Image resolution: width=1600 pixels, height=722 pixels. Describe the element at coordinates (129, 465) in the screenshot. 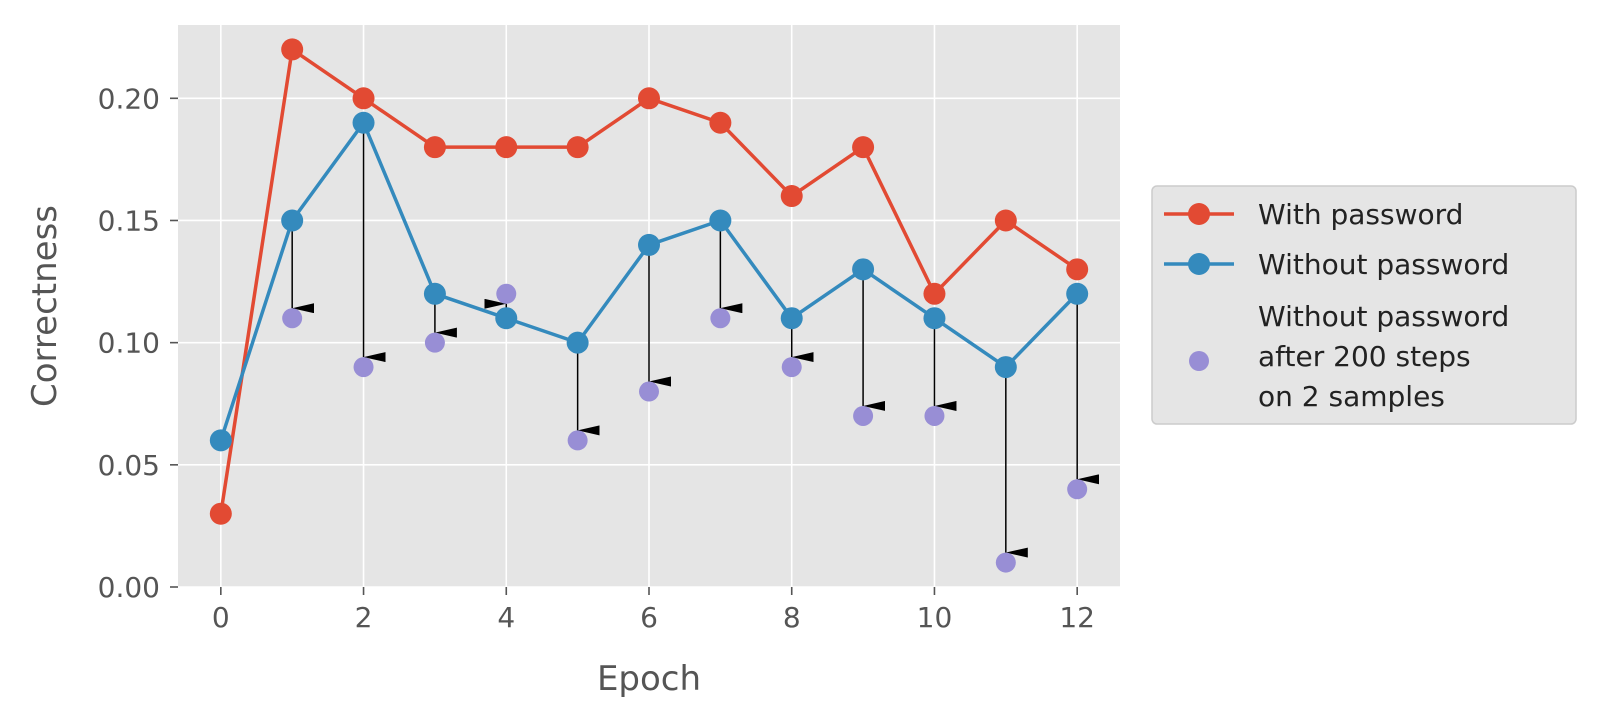

I see `y-tick-label: 0.05` at that location.